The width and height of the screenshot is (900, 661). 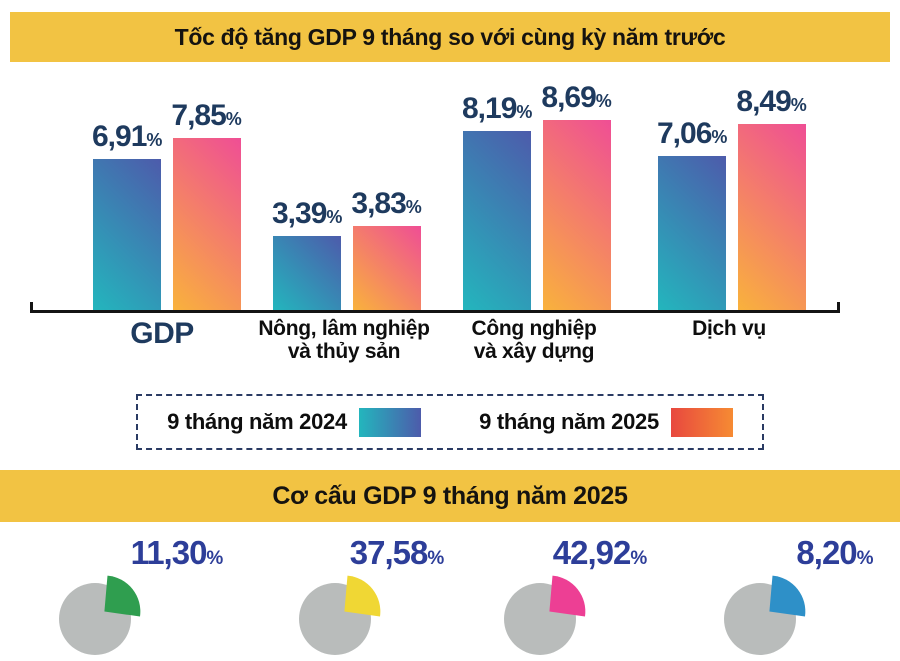 What do you see at coordinates (362, 596) in the screenshot?
I see `pie-slice-yellow` at bounding box center [362, 596].